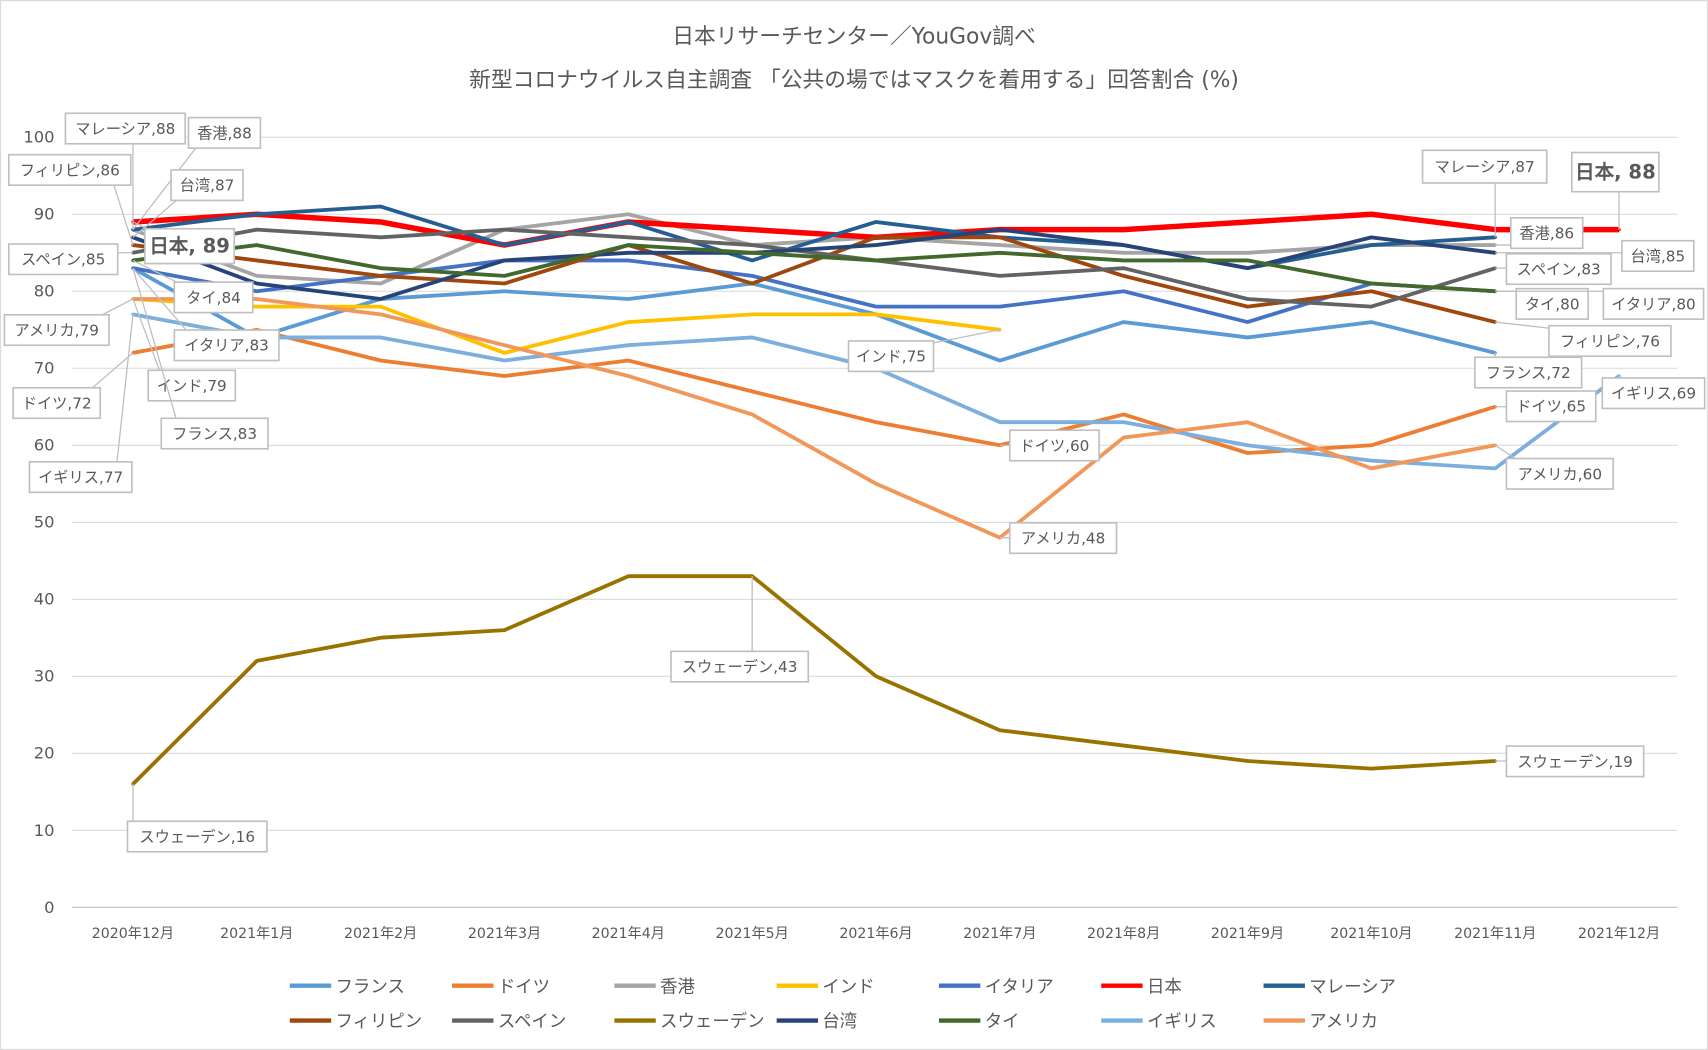  I want to click on legend-item-4: イタリア, so click(996, 987).